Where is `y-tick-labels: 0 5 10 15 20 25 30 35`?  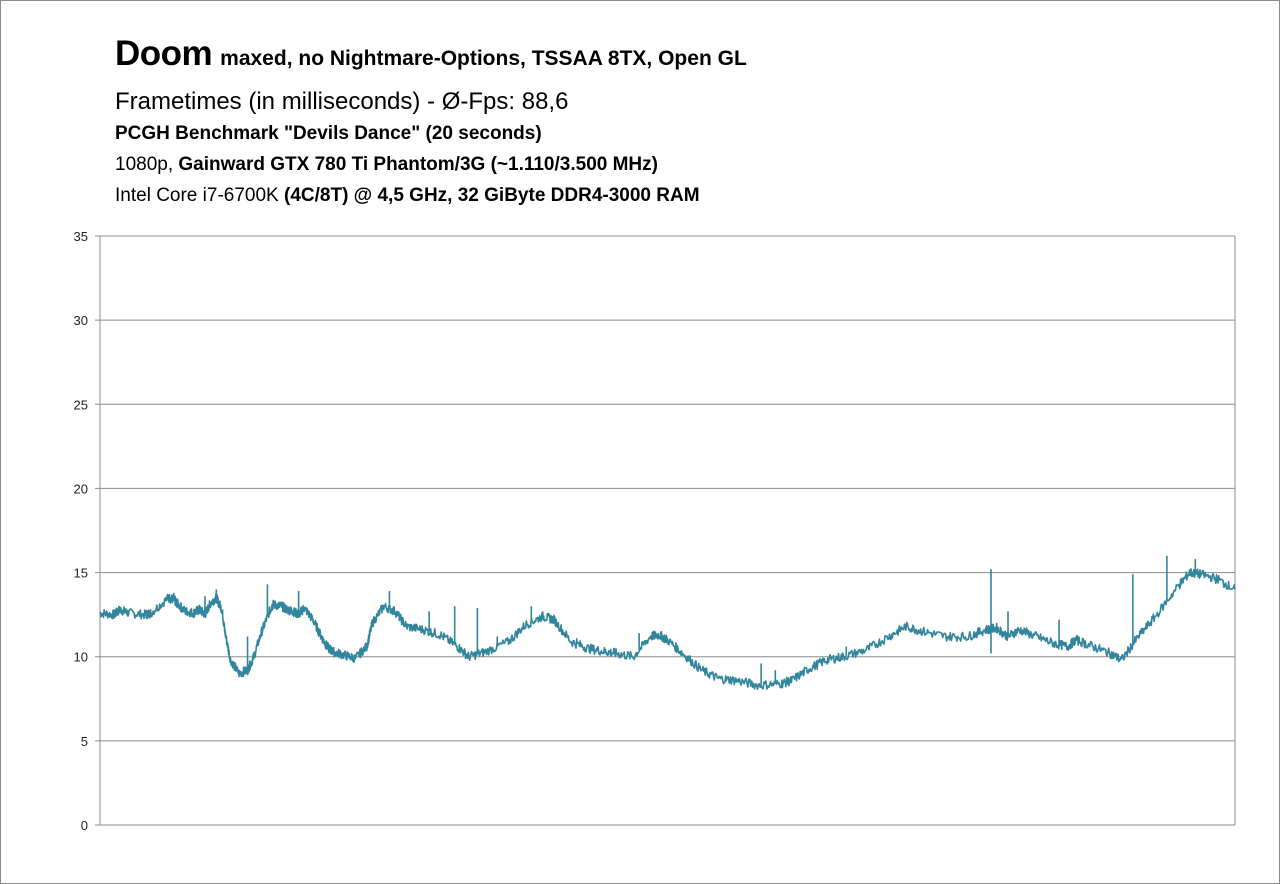 y-tick-labels: 0 5 10 15 20 25 30 35 is located at coordinates (81, 531).